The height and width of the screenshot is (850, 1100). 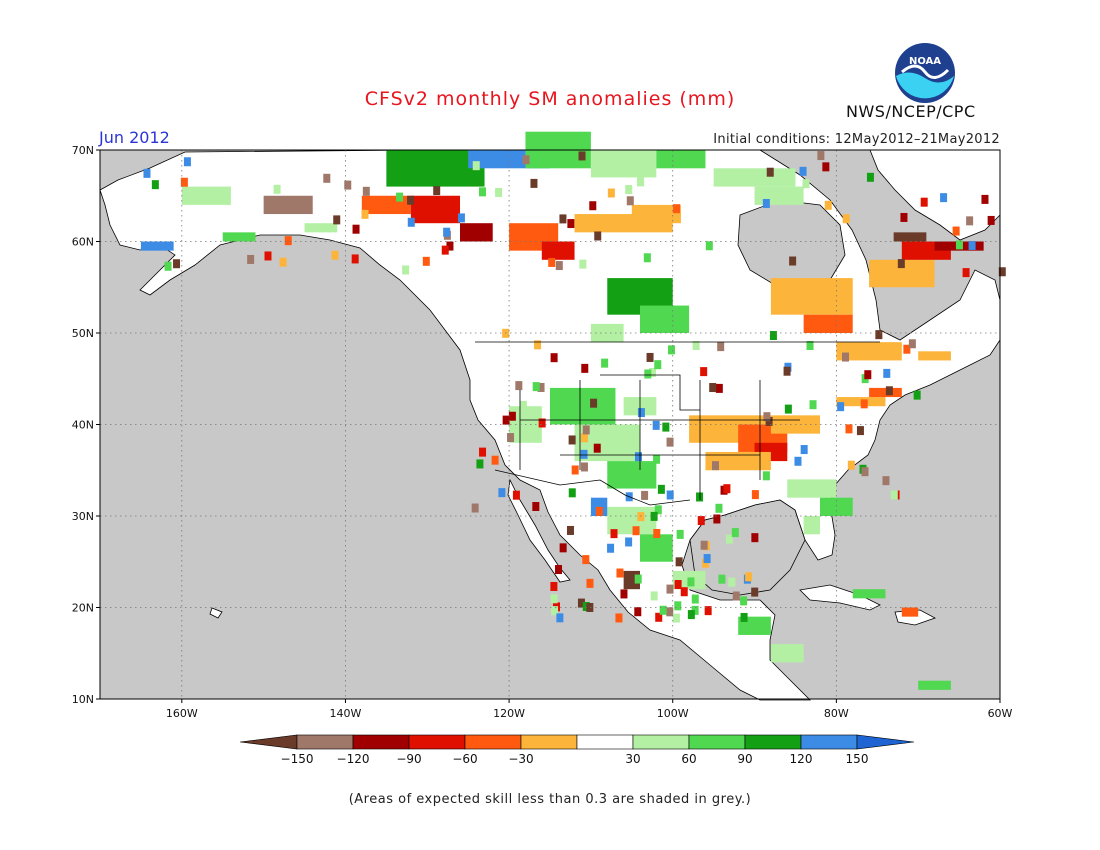 I want to click on figure-title: CFSv2 monthly SM anomalies (mm), so click(x=550, y=99).